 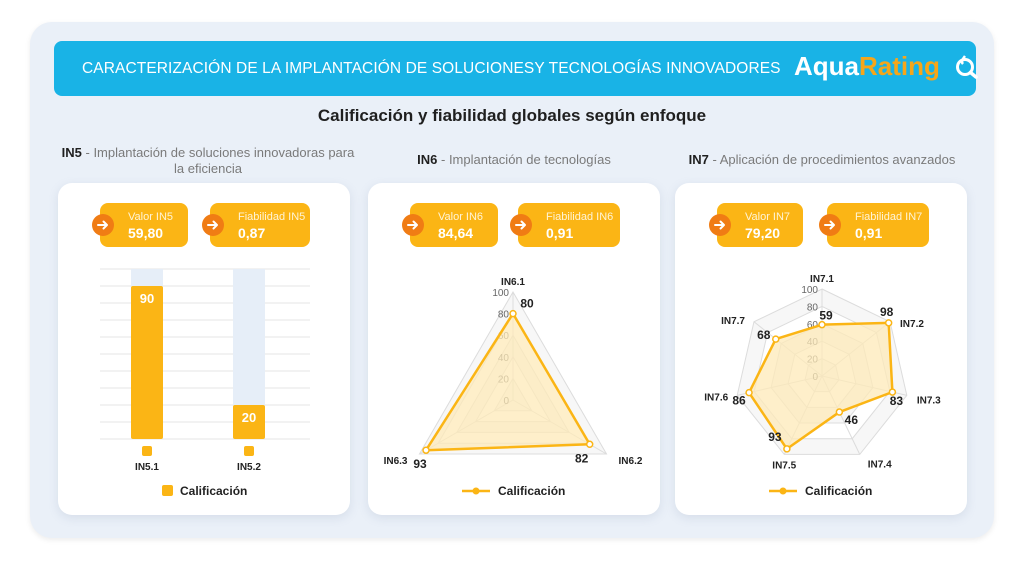 I want to click on value-label: Valor IN6, so click(x=461, y=217).